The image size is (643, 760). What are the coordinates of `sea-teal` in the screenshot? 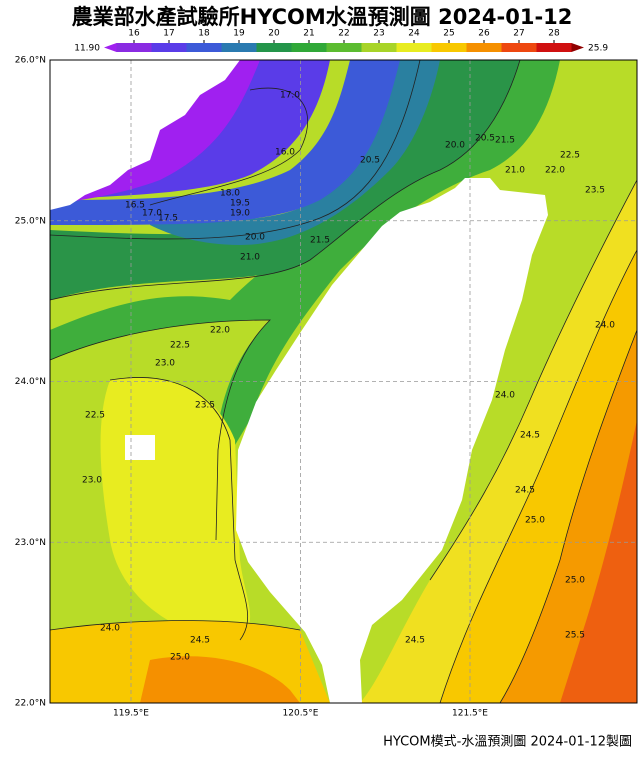 It's located at (295, 152).